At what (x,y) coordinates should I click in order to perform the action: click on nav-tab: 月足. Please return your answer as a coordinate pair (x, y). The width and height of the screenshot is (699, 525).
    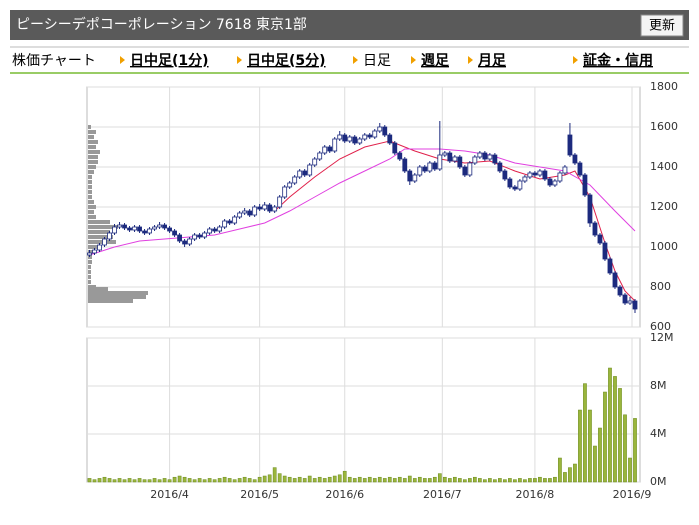
    Looking at the image, I should click on (492, 61).